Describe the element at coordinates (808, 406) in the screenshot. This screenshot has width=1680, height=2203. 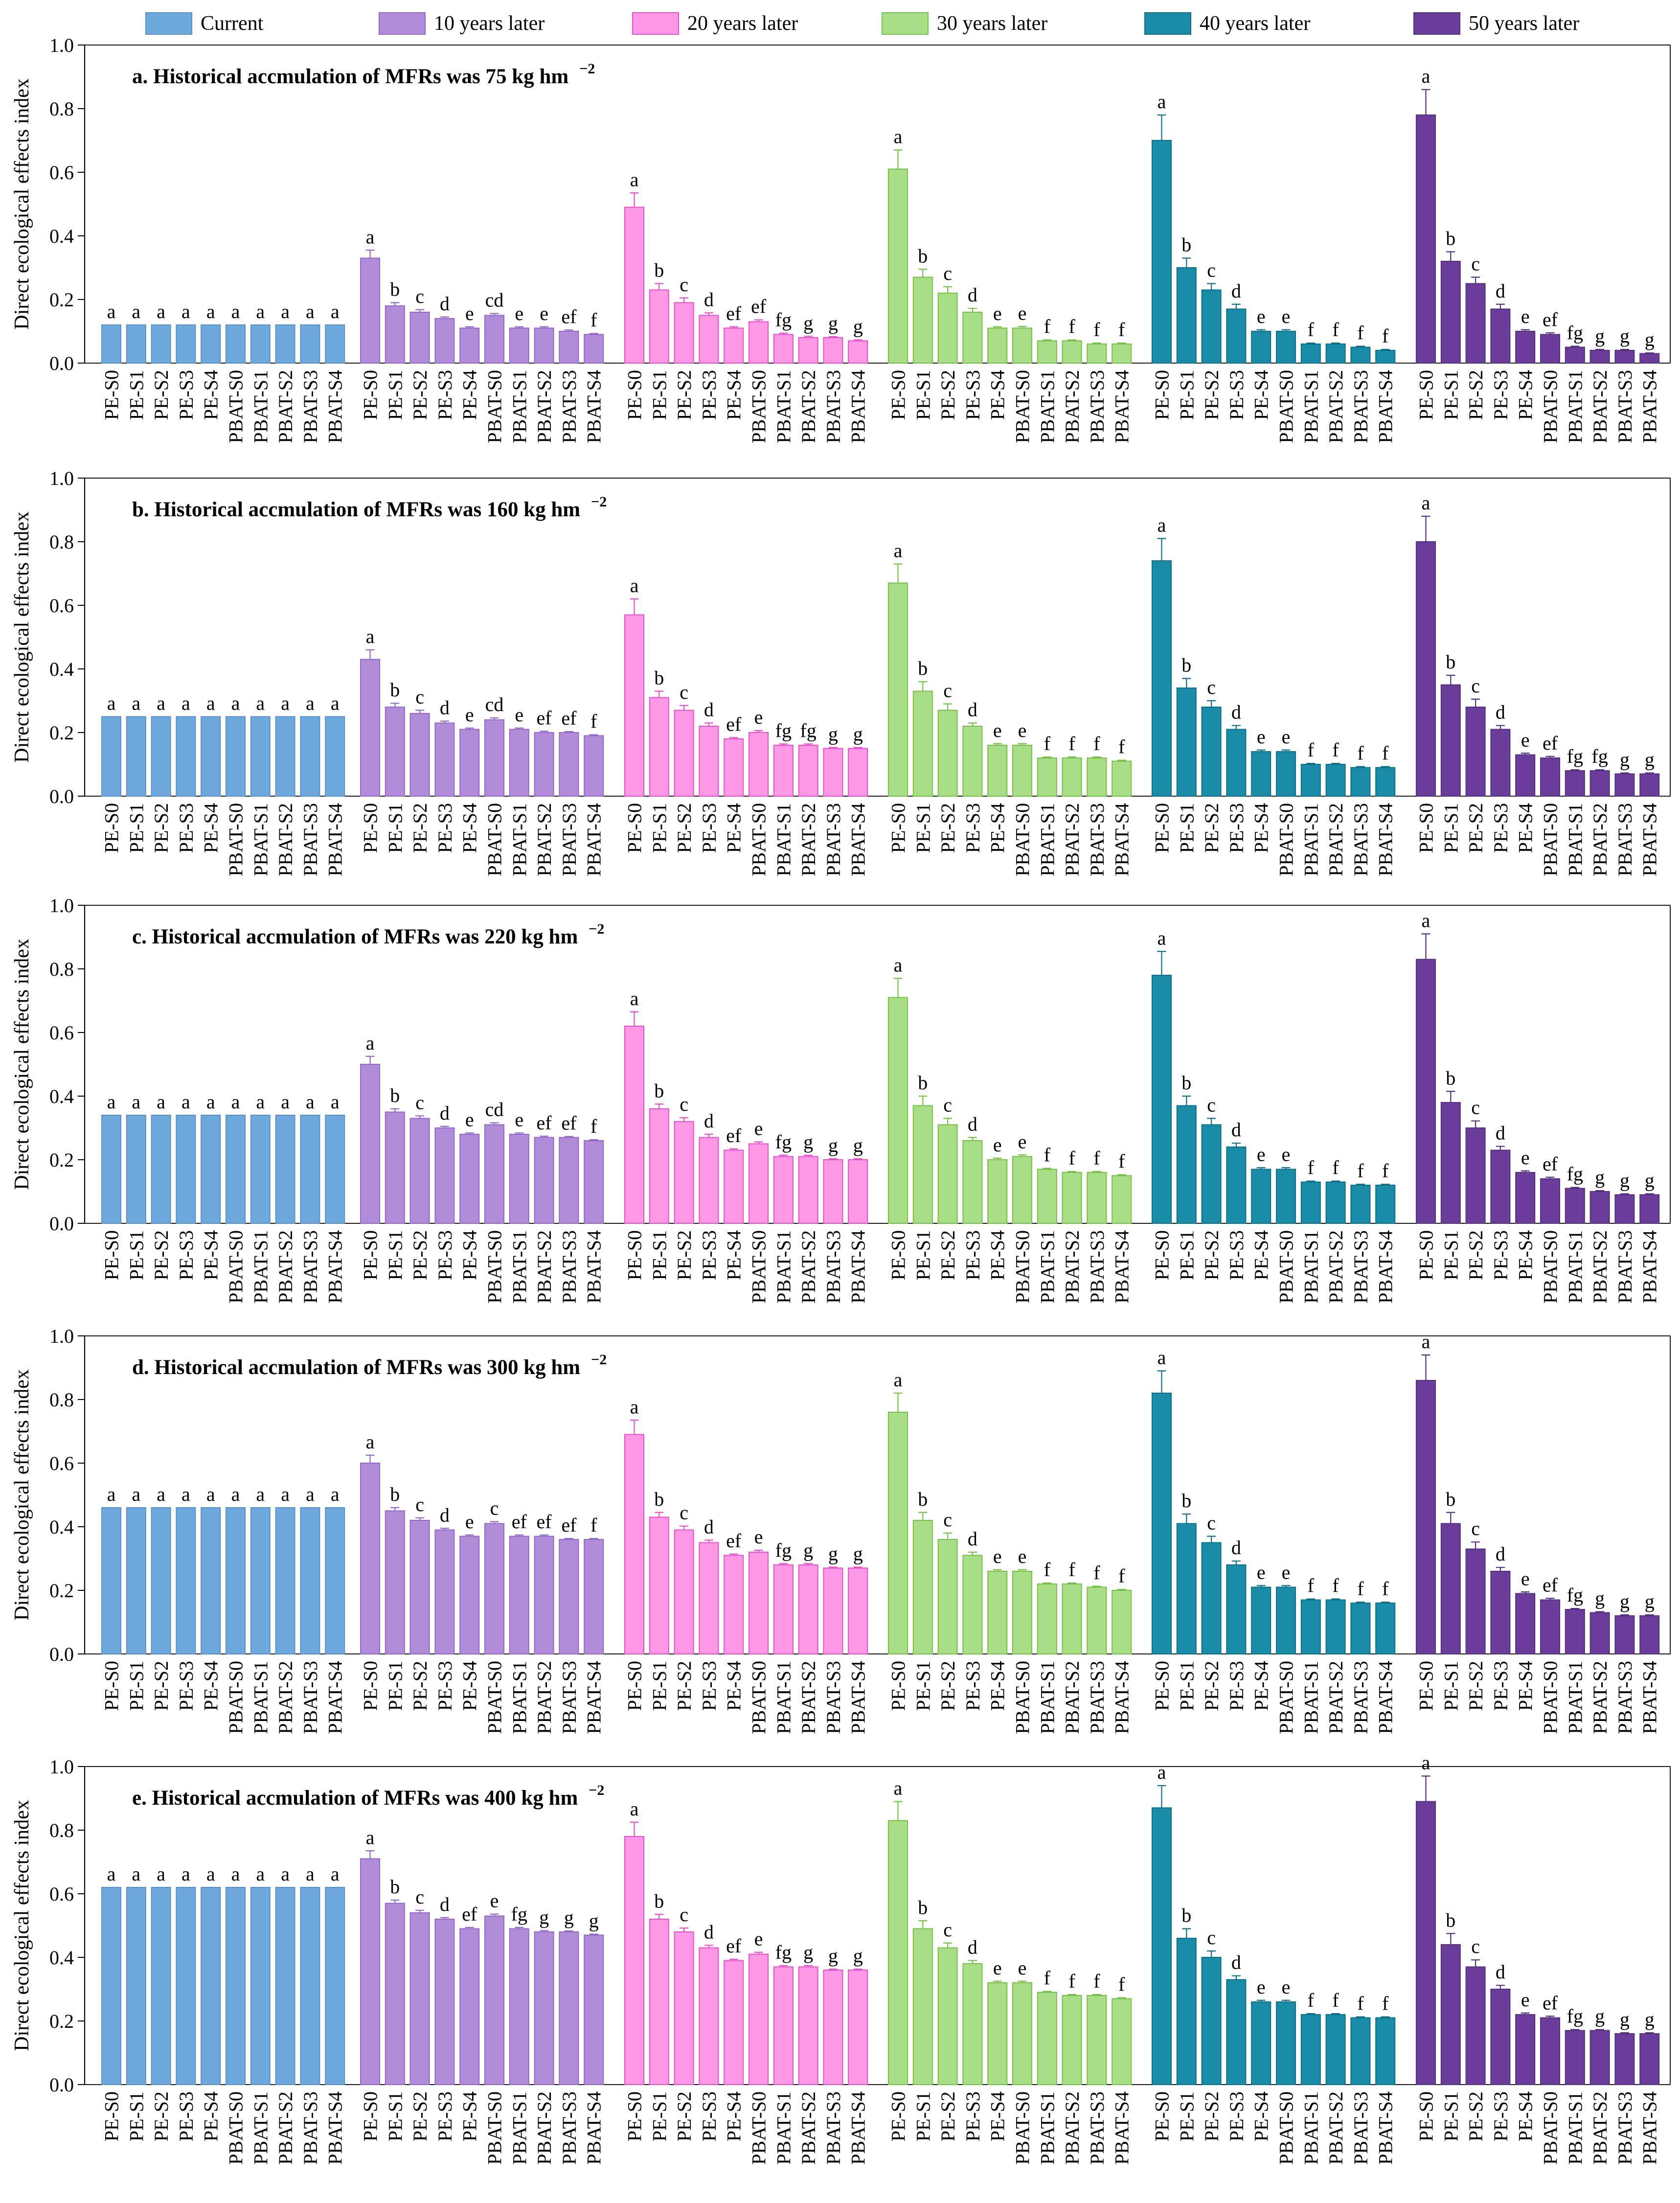
I see `x-tick-label: PBAT-S2` at that location.